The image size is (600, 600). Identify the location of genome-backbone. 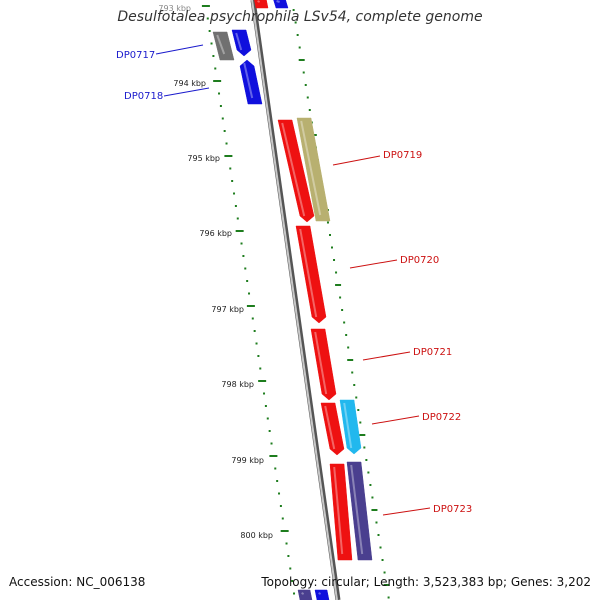
(294, 300).